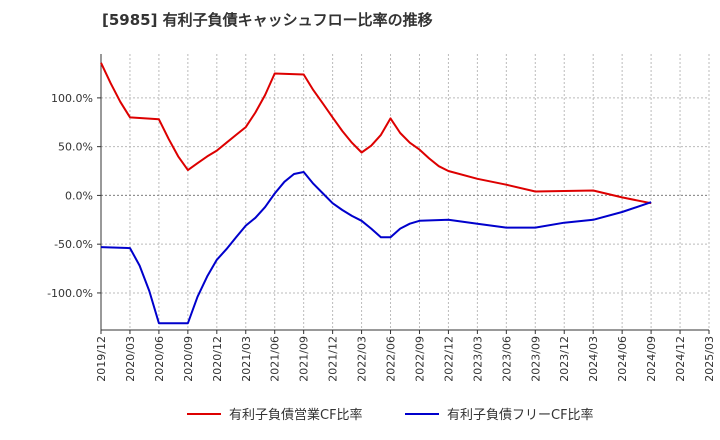 This screenshot has height=440, width=720. What do you see at coordinates (217, 359) in the screenshot?
I see `x-tick-label: 2020/12` at bounding box center [217, 359].